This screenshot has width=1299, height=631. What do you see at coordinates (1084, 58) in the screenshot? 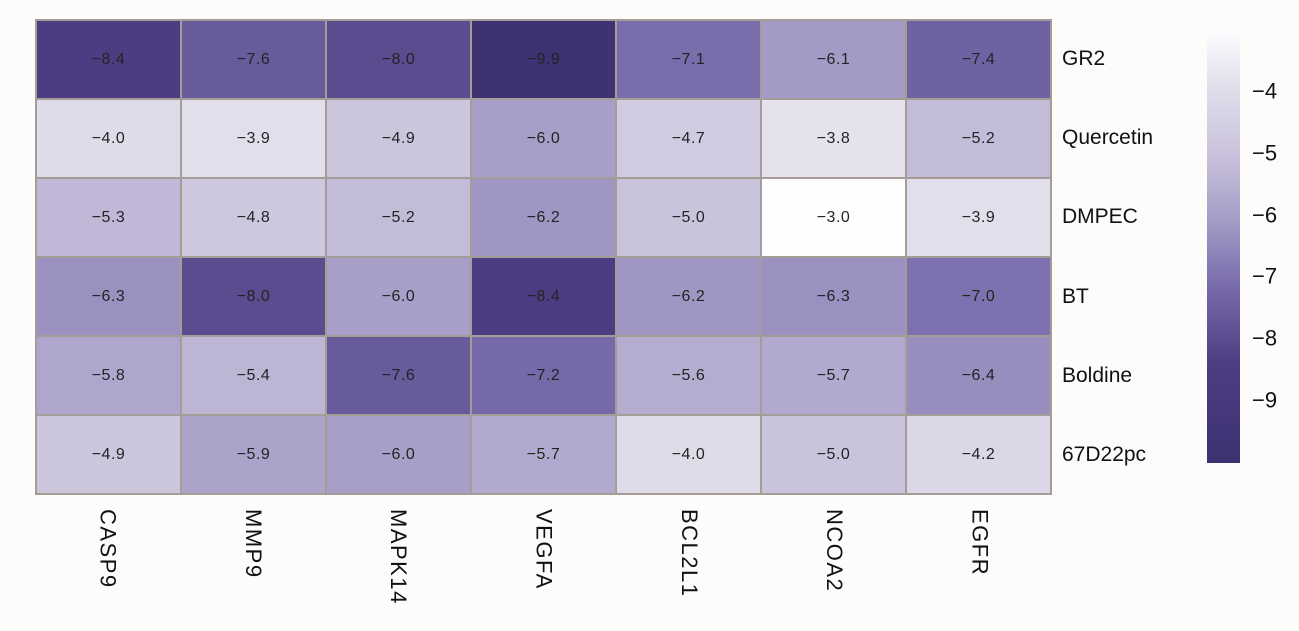
I see `y-axis-tick-label: GR2` at bounding box center [1084, 58].